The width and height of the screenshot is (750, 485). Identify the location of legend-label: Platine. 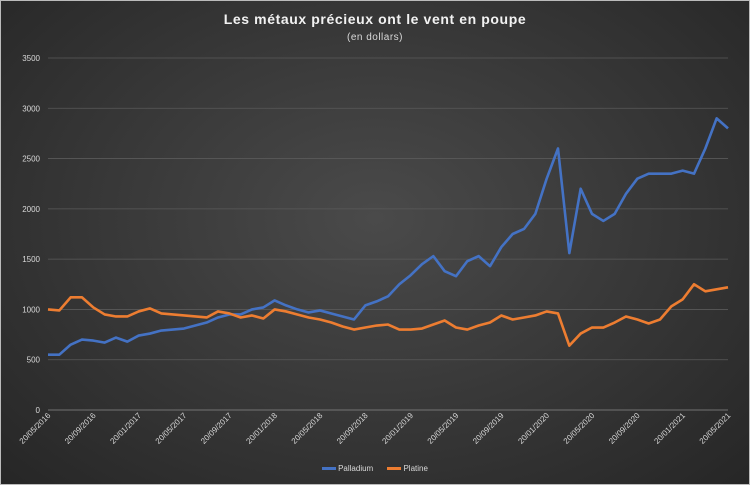
(415, 468).